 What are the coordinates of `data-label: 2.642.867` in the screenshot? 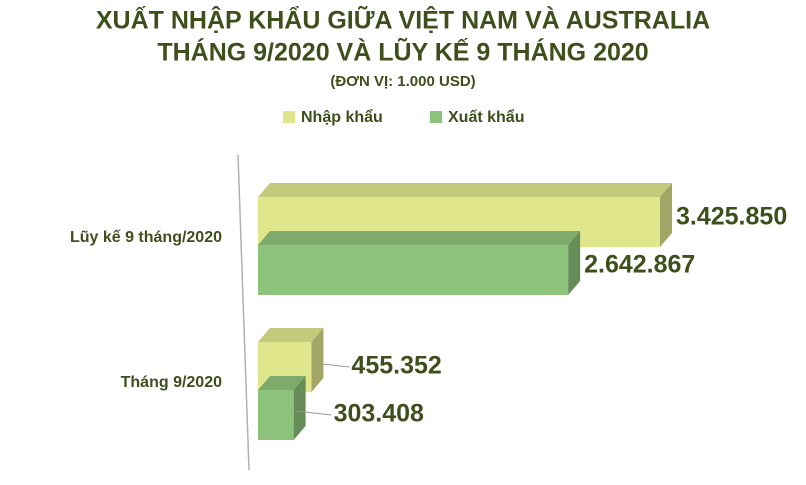 It's located at (639, 265).